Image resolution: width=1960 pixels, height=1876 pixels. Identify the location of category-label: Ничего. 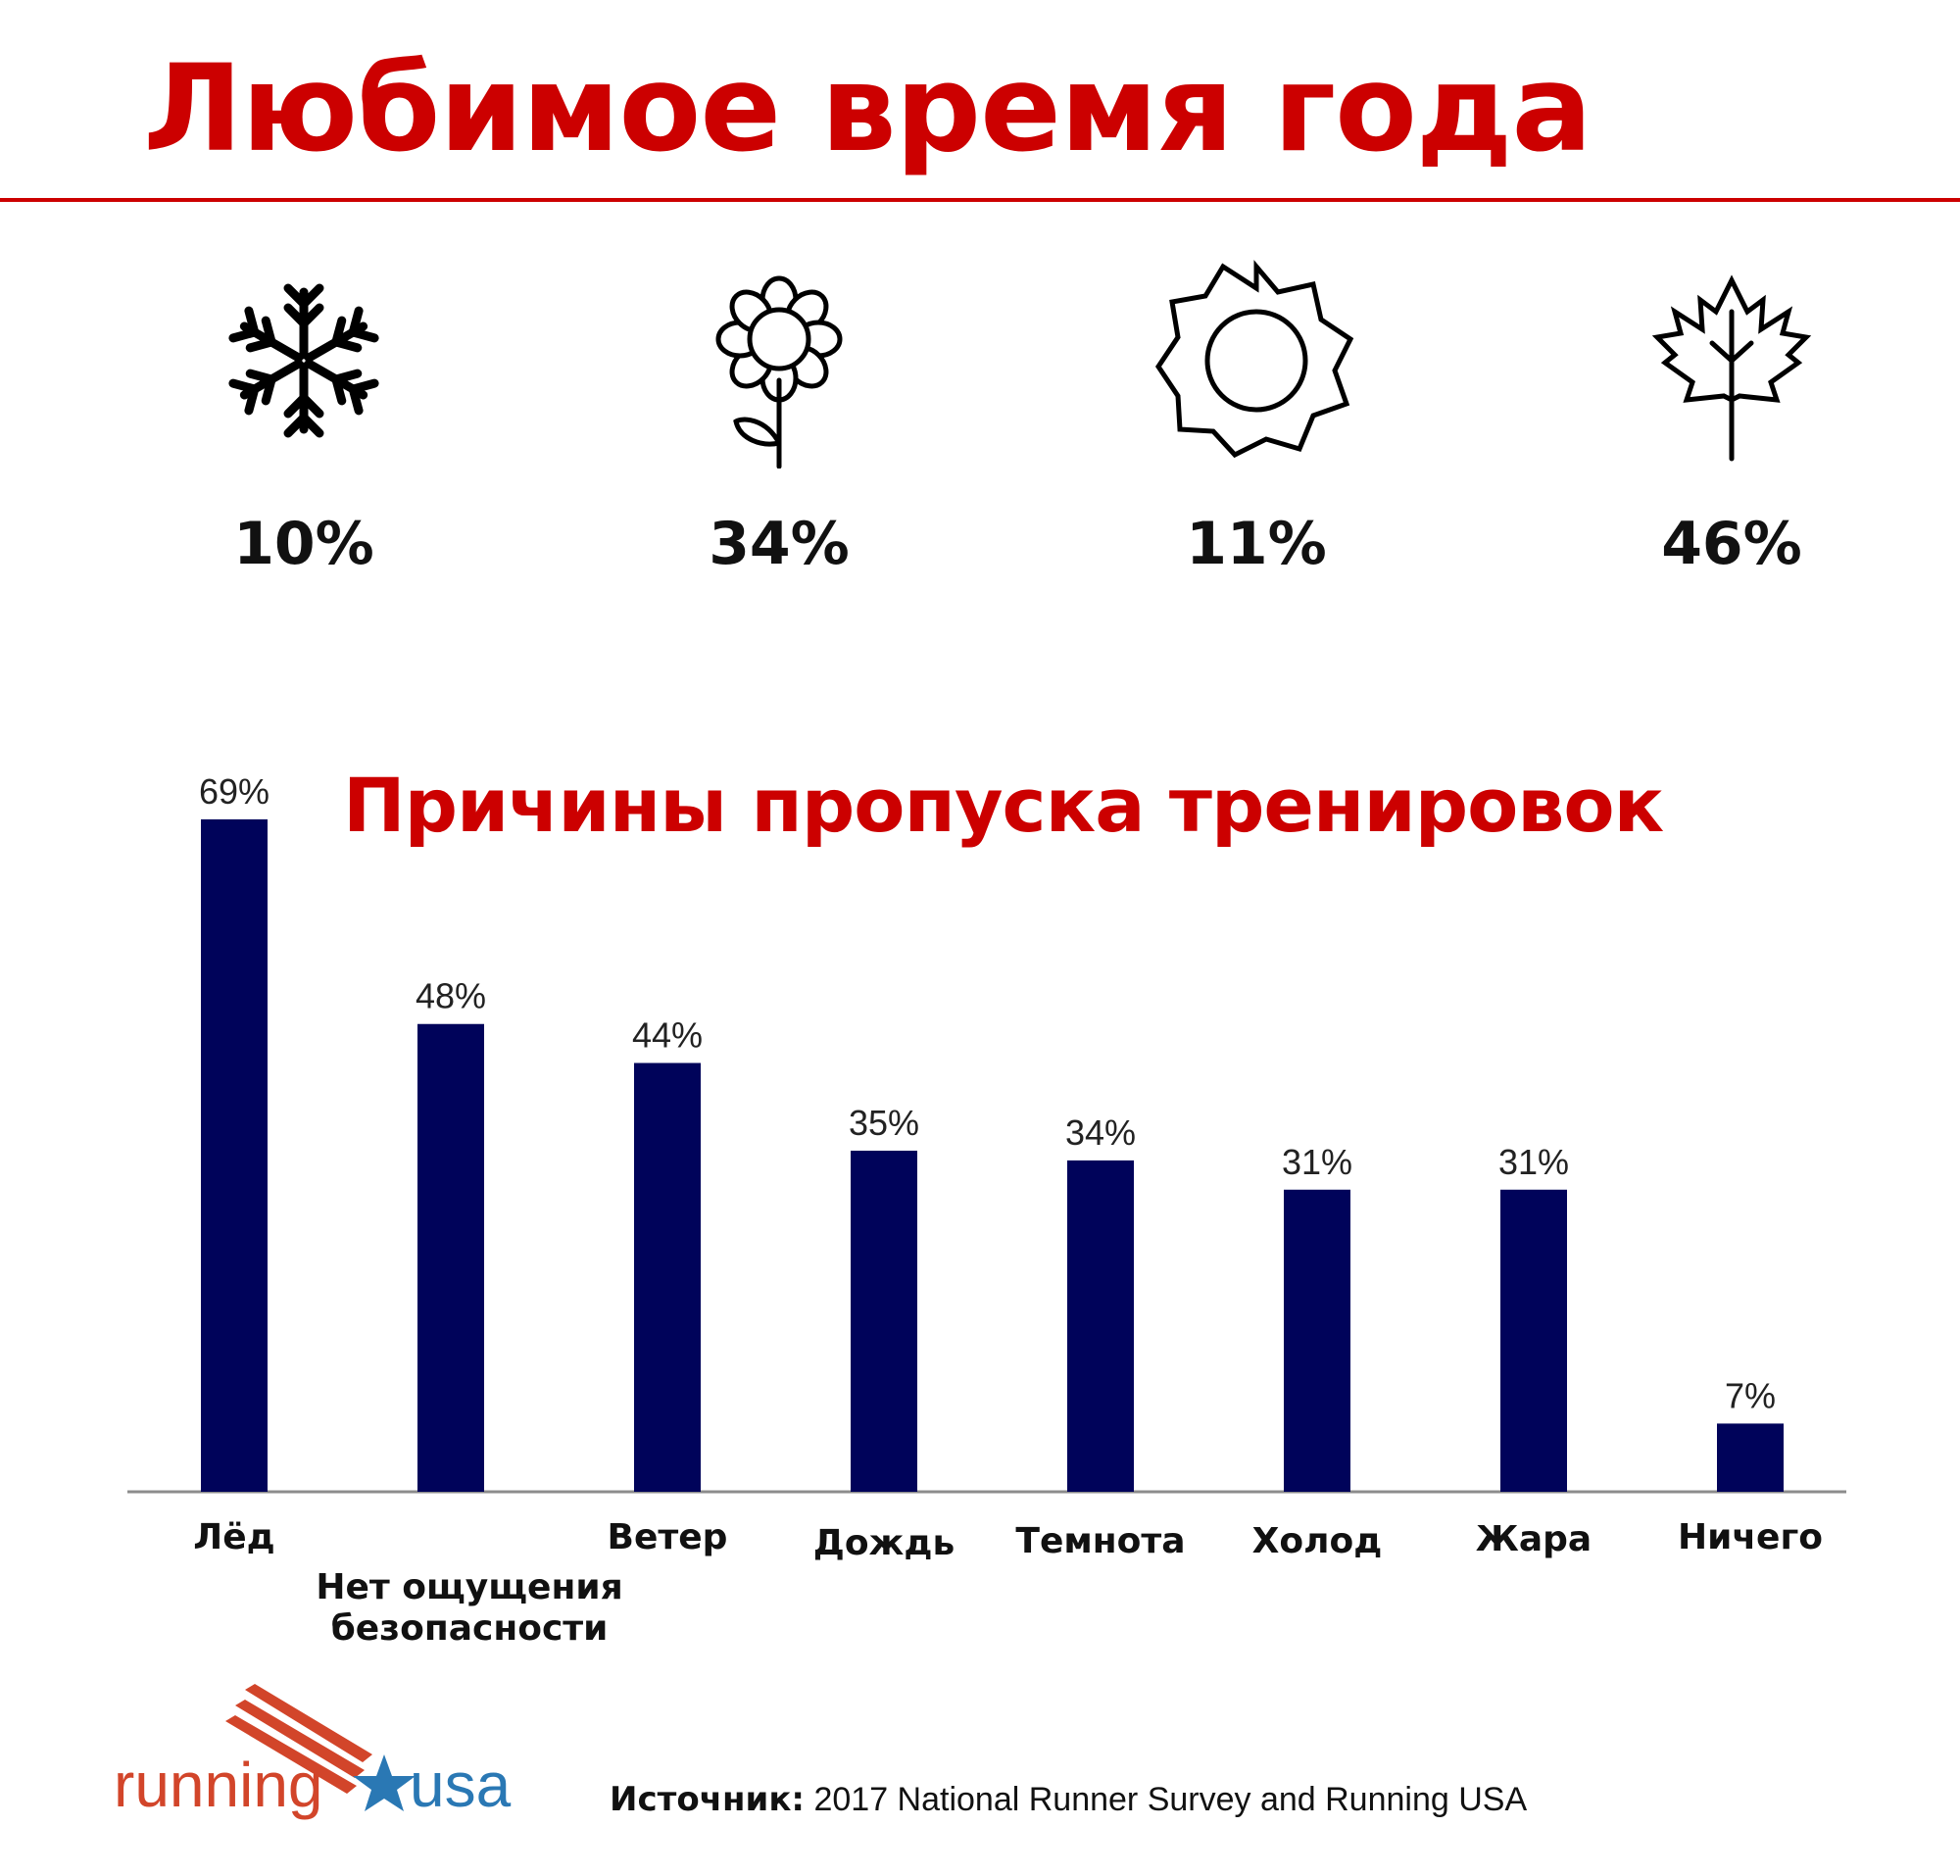
(1750, 1537).